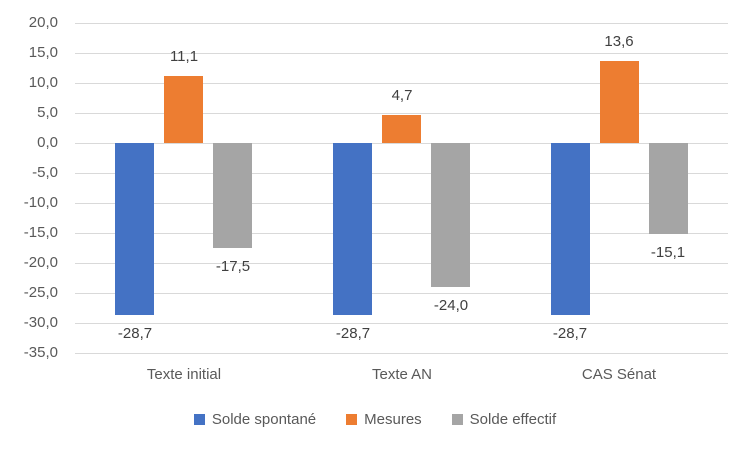 The image size is (750, 450). I want to click on category-label-texte-initial: Texte initial, so click(184, 374).